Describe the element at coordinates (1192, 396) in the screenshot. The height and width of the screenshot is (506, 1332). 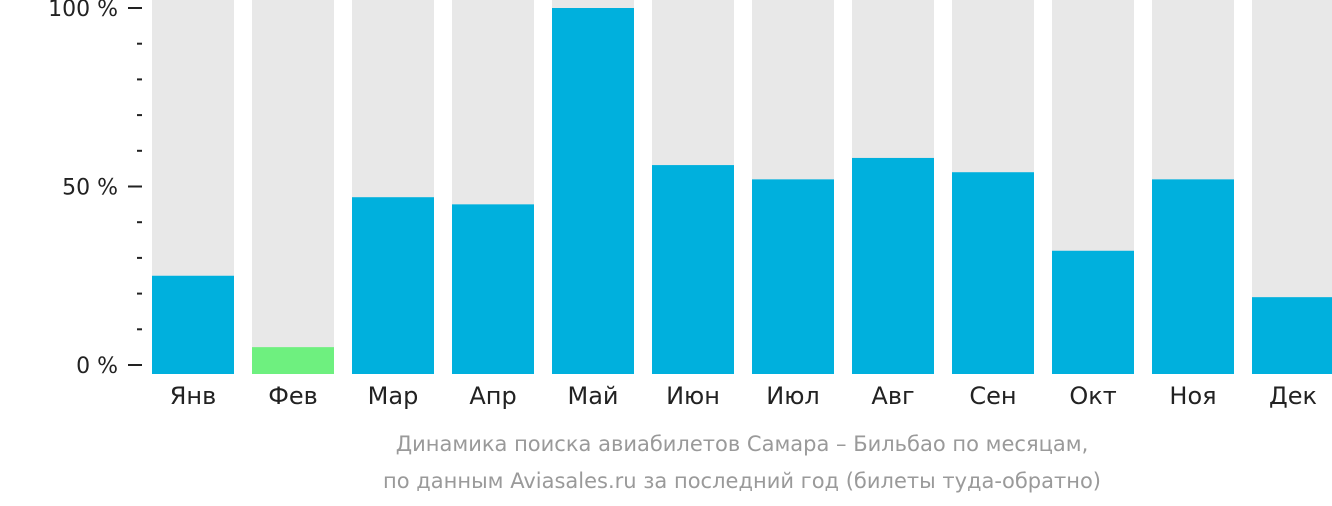
I see `x-tick-label-11: Ноя` at that location.